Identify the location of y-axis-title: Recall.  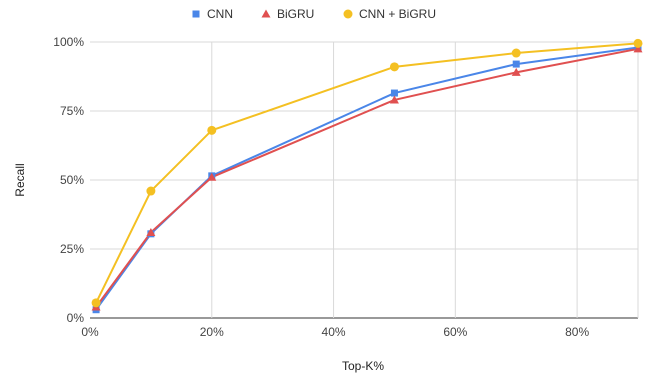
(20, 179).